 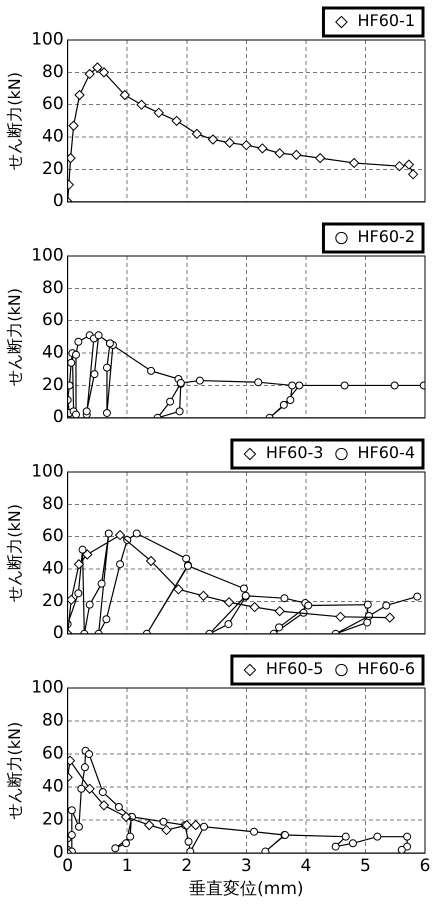 I want to click on legend-label: HF60-5, so click(x=295, y=668).